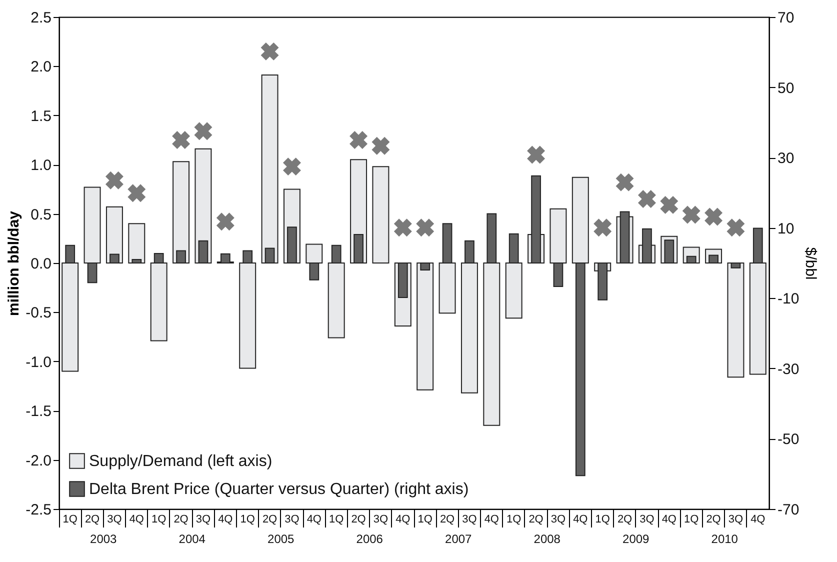 The height and width of the screenshot is (562, 837). What do you see at coordinates (41, 116) in the screenshot?
I see `y-tick-label: 1.5` at bounding box center [41, 116].